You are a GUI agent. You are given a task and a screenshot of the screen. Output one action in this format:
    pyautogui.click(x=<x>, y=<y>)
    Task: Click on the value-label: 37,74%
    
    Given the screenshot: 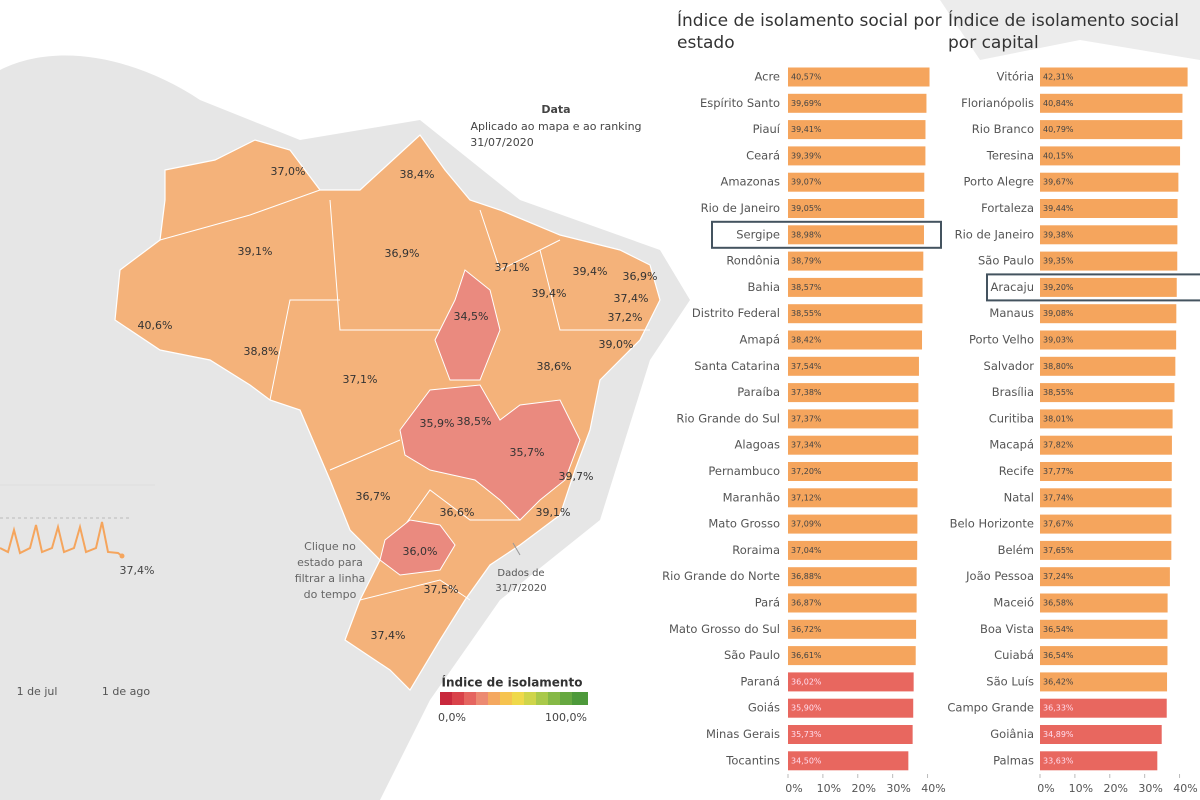 What is the action you would take?
    pyautogui.click(x=1058, y=497)
    